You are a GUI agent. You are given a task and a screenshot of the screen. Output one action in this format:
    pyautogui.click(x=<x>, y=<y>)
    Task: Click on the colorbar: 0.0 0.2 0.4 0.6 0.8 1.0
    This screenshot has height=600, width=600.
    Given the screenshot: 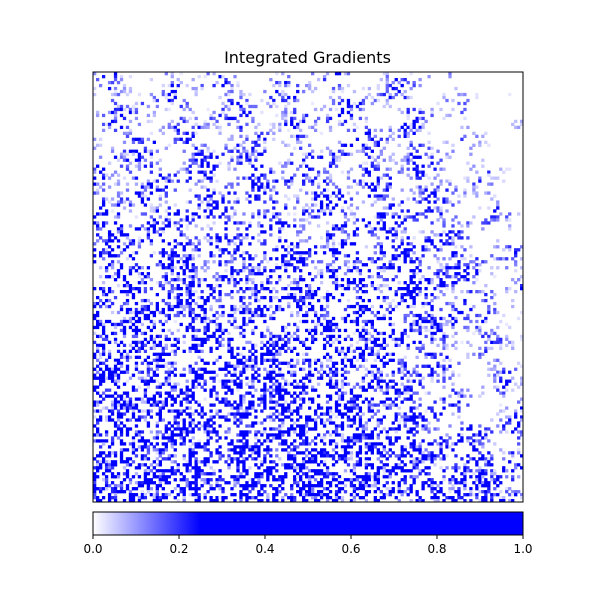 What is the action you would take?
    pyautogui.click(x=308, y=533)
    